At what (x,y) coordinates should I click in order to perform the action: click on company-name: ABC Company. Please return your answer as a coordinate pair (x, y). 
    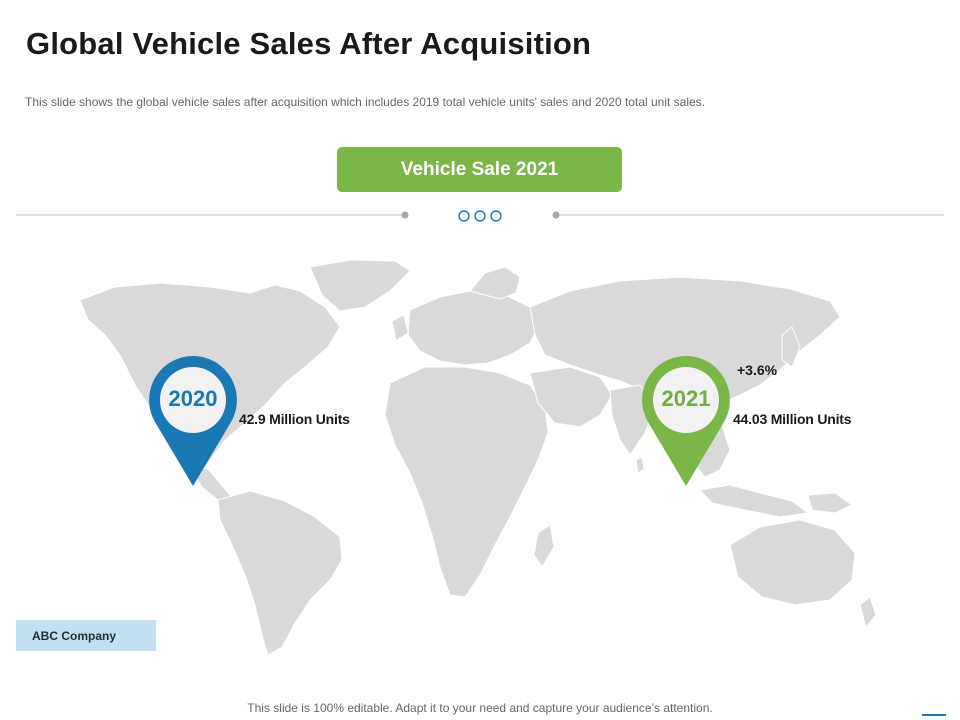
    Looking at the image, I should click on (74, 635).